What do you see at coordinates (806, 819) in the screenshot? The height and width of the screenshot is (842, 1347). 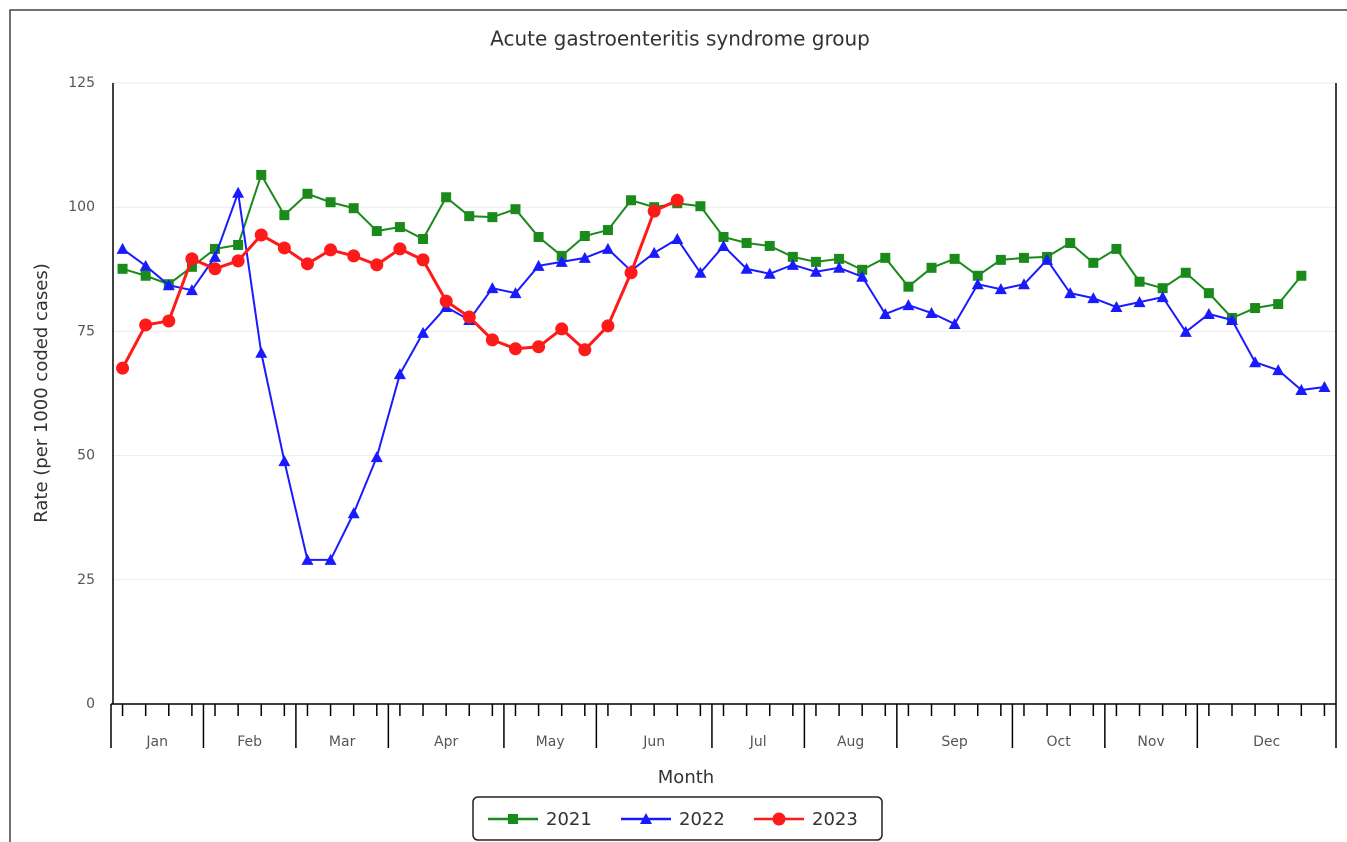 I see `legend-item: 2023` at bounding box center [806, 819].